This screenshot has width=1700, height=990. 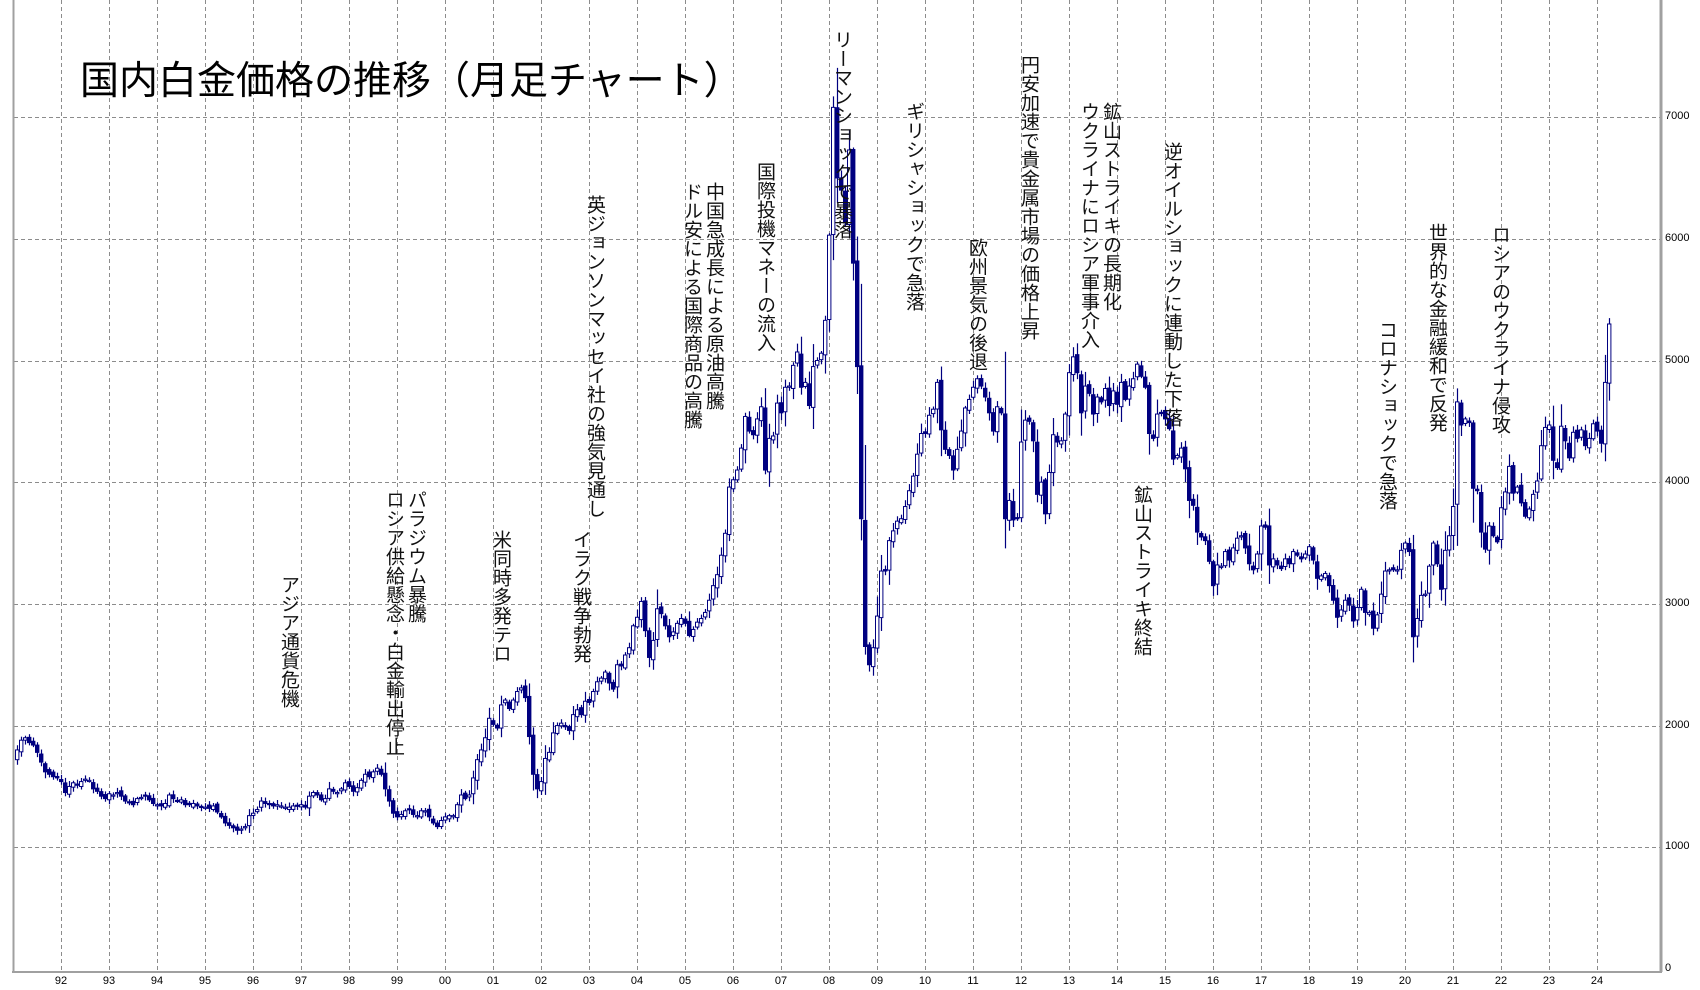 What do you see at coordinates (829, 981) in the screenshot?
I see `x-tick-label: 08` at bounding box center [829, 981].